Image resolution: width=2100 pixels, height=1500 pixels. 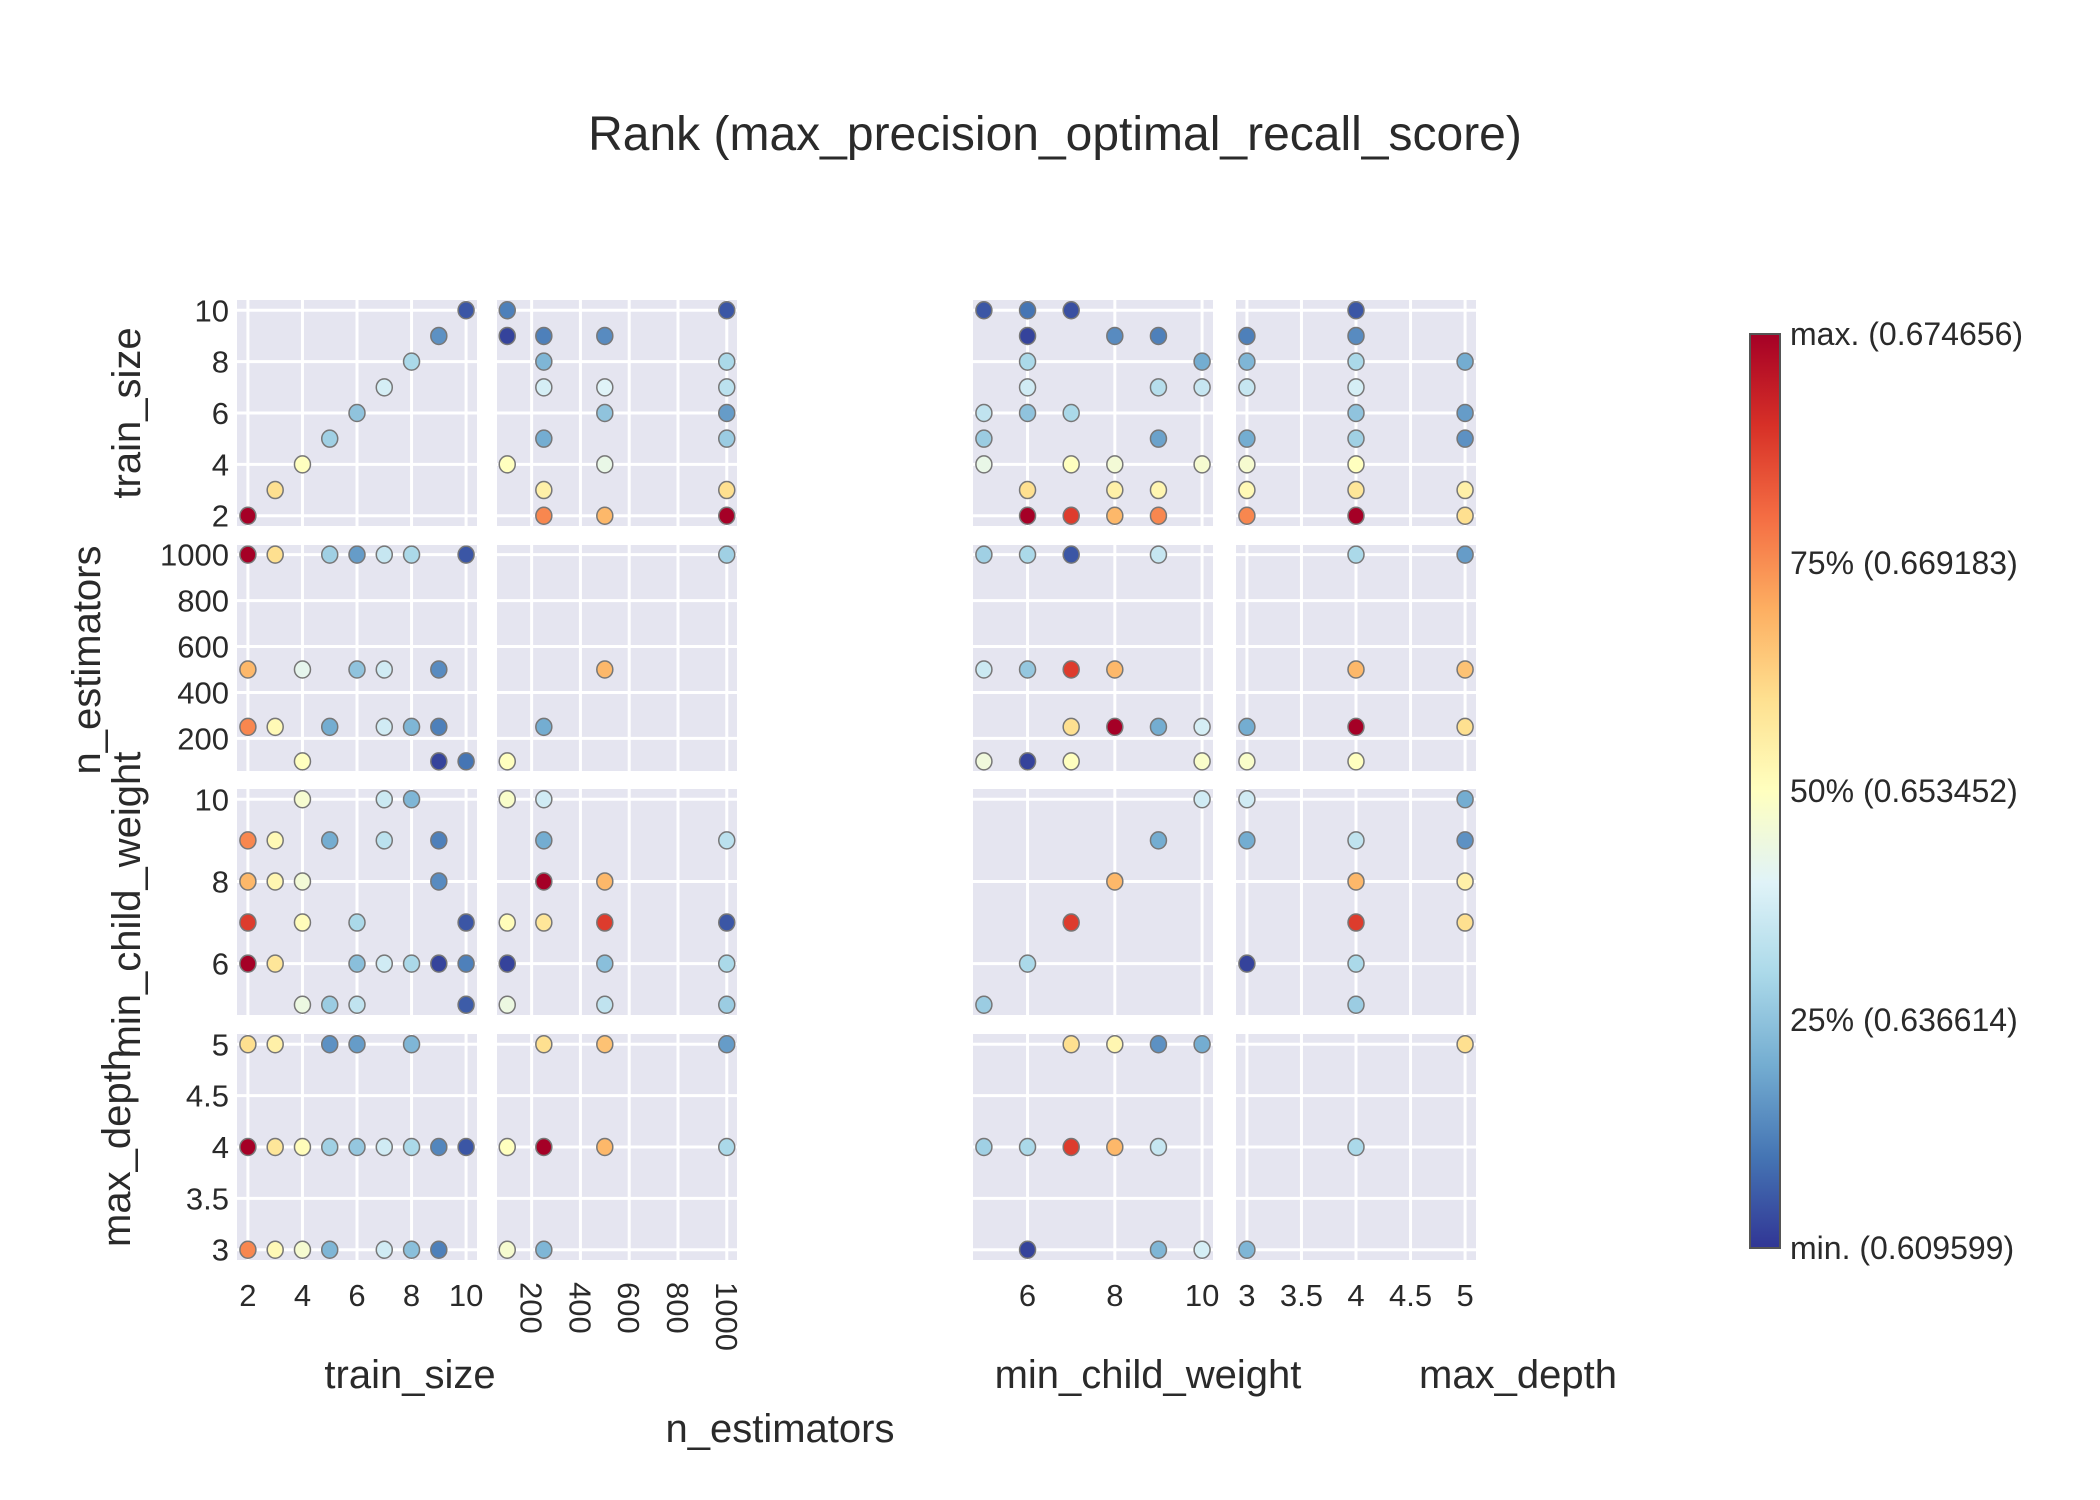 I want to click on x-axis-title-train-size: train_size, so click(x=409, y=1375).